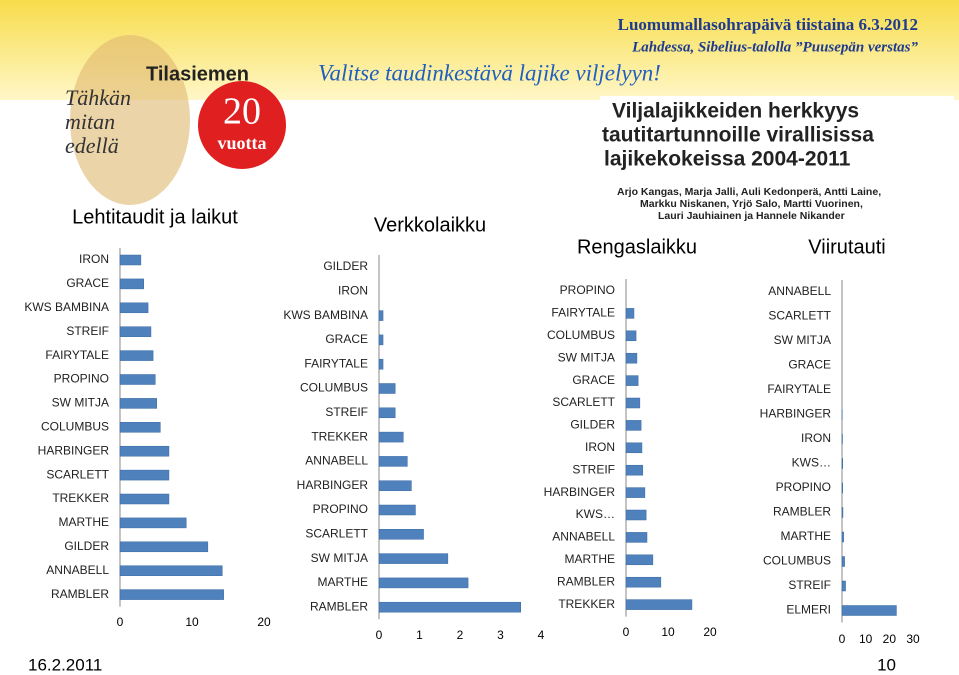 Image resolution: width=959 pixels, height=675 pixels. Describe the element at coordinates (419, 635) in the screenshot. I see `x-tick-label: 1` at that location.